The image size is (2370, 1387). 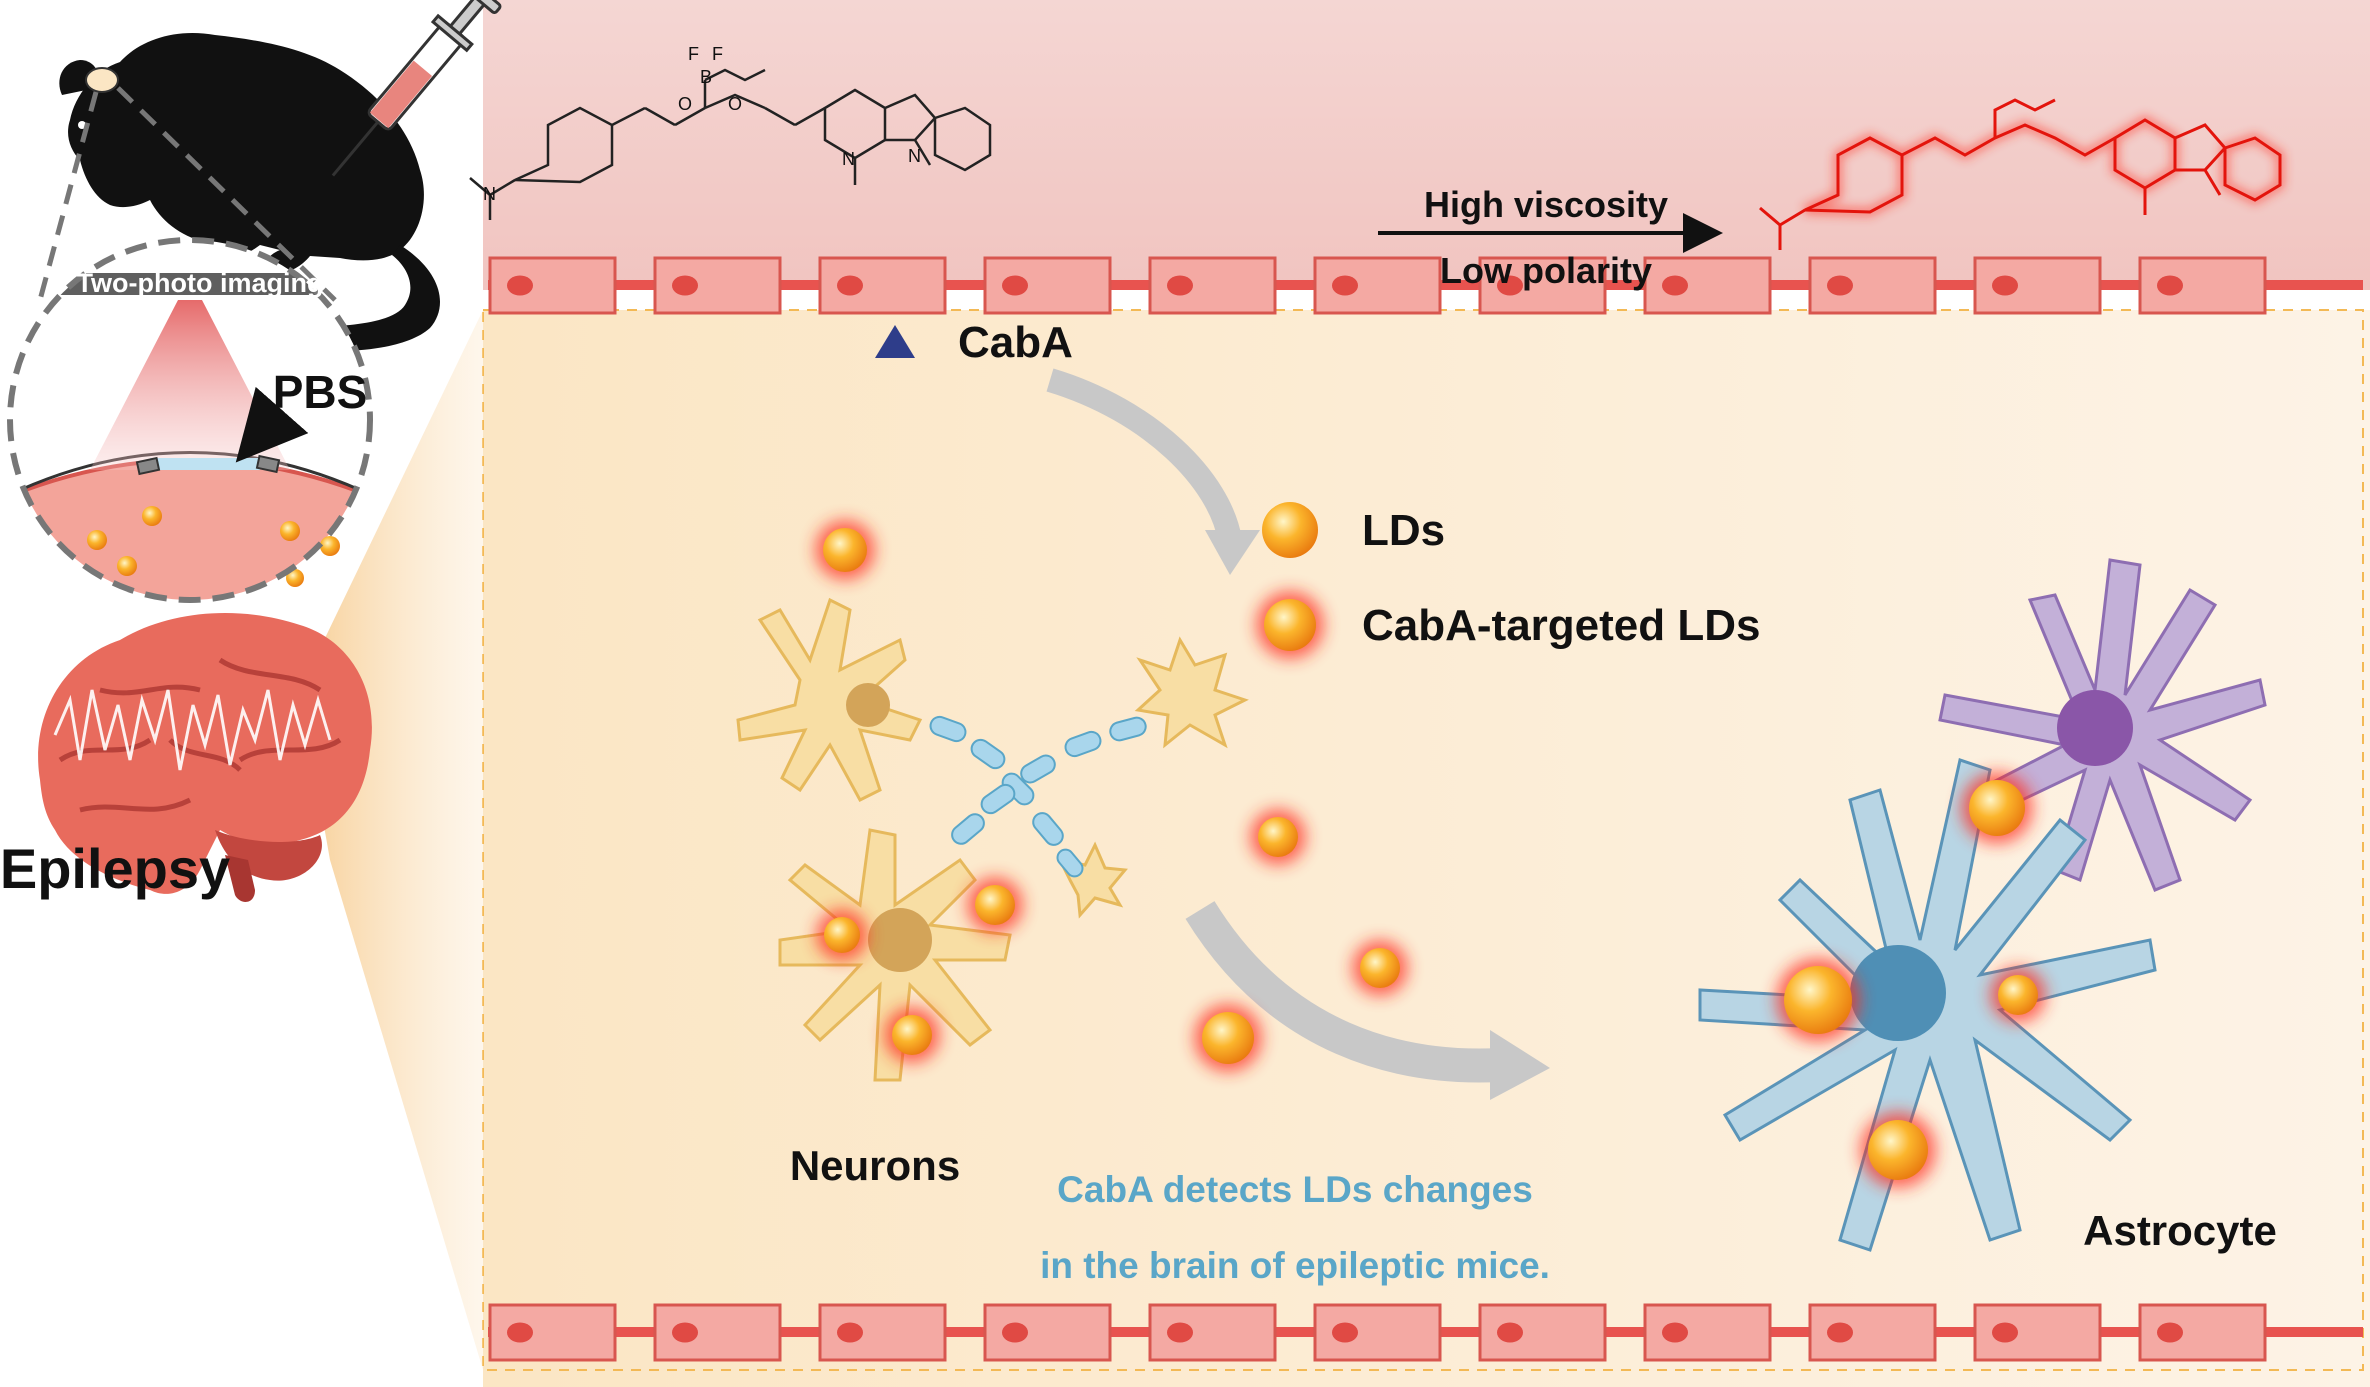 What do you see at coordinates (1144, 455) in the screenshot?
I see `entry-arrow` at bounding box center [1144, 455].